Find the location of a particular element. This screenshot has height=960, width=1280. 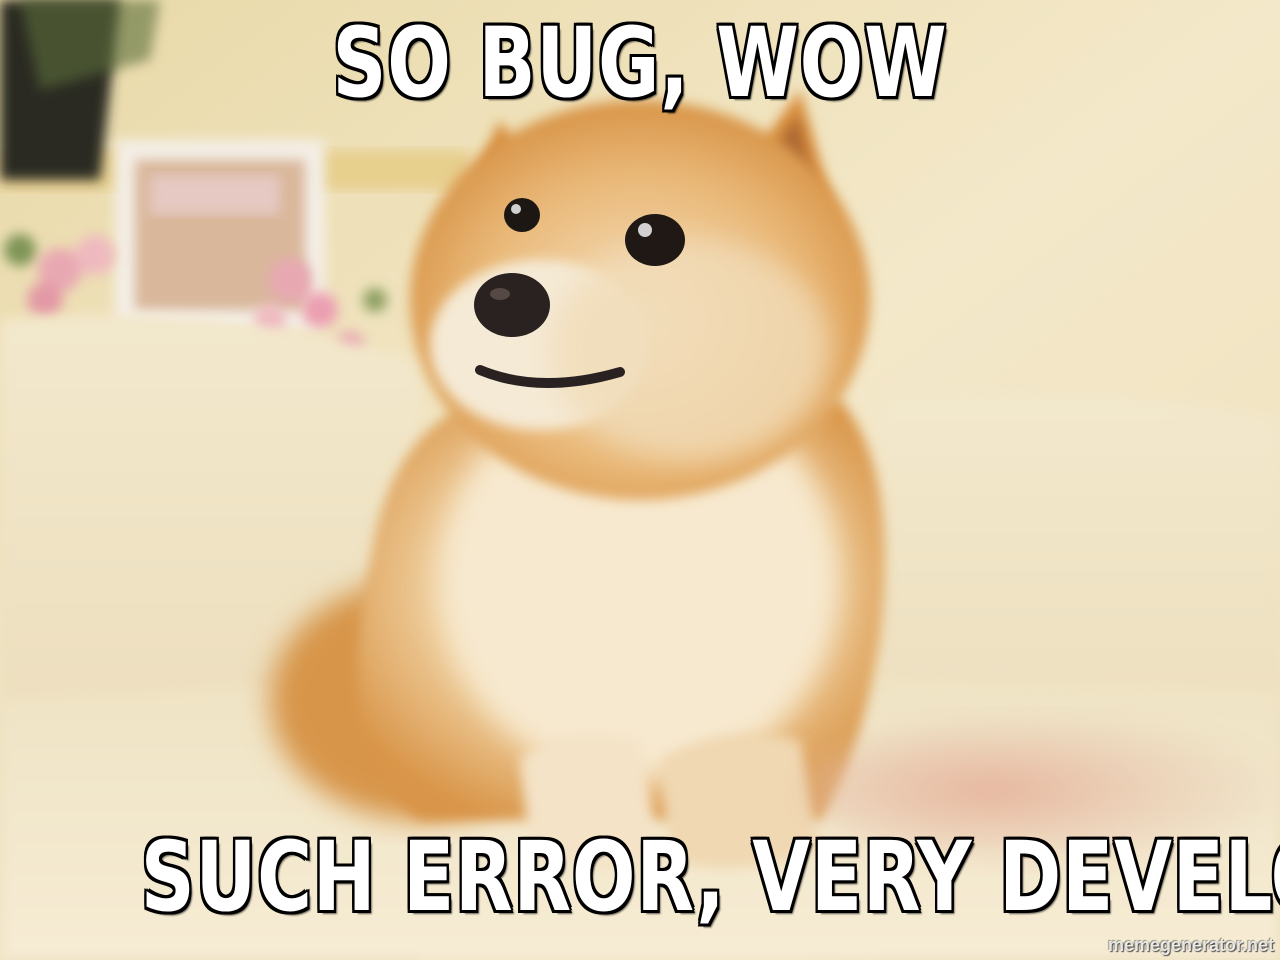

top-caption: SO BUG, WOW is located at coordinates (639, 63).